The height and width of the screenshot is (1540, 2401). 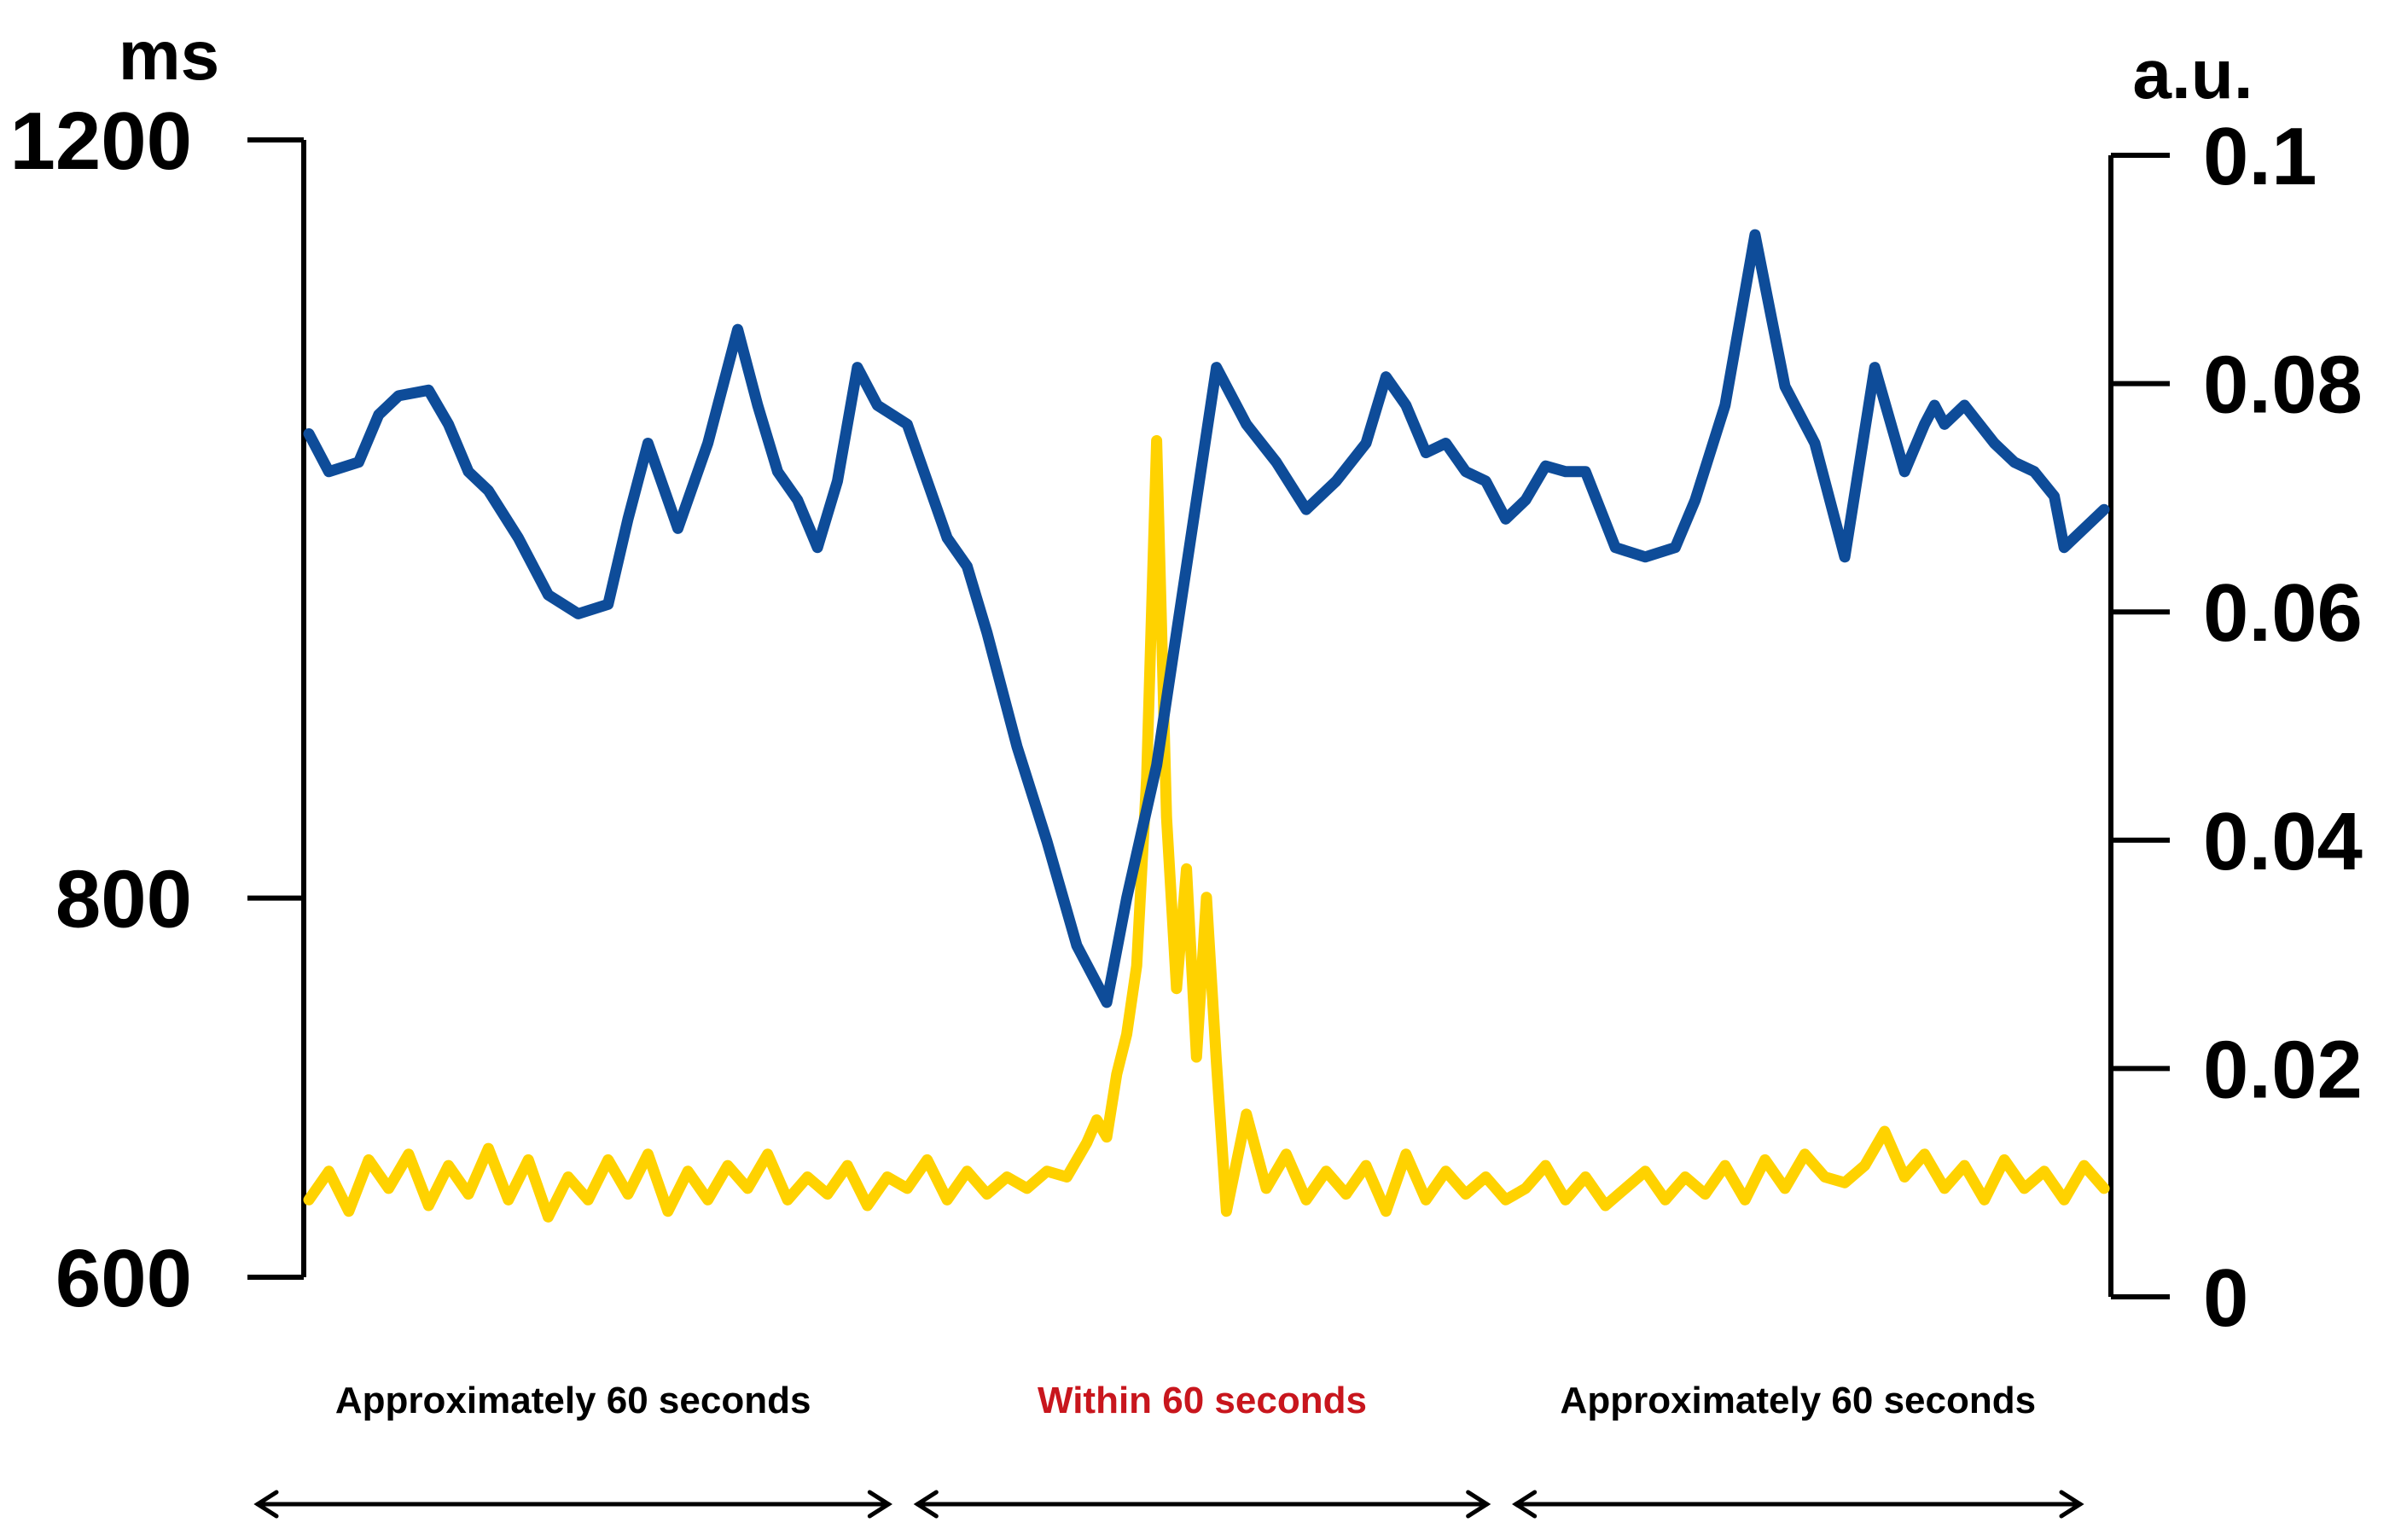 What do you see at coordinates (123, 1278) in the screenshot?
I see `left-tick-label: 600` at bounding box center [123, 1278].